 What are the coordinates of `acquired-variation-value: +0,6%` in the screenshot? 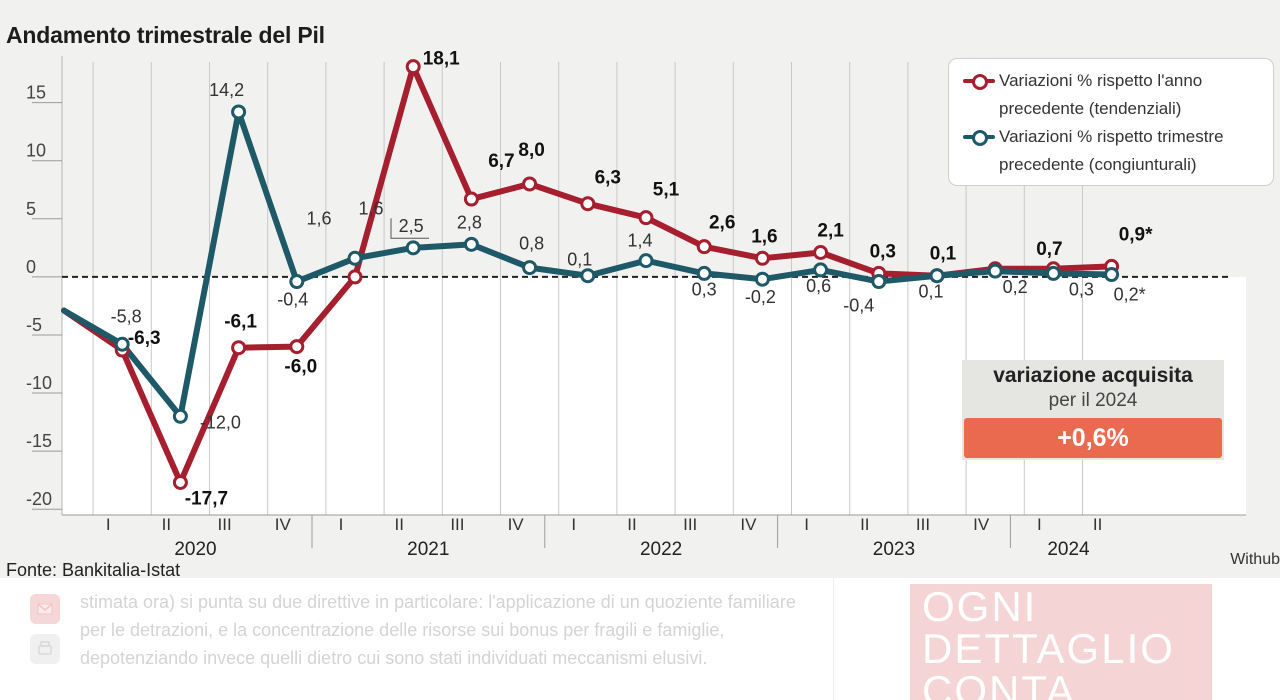 It's located at (1093, 438).